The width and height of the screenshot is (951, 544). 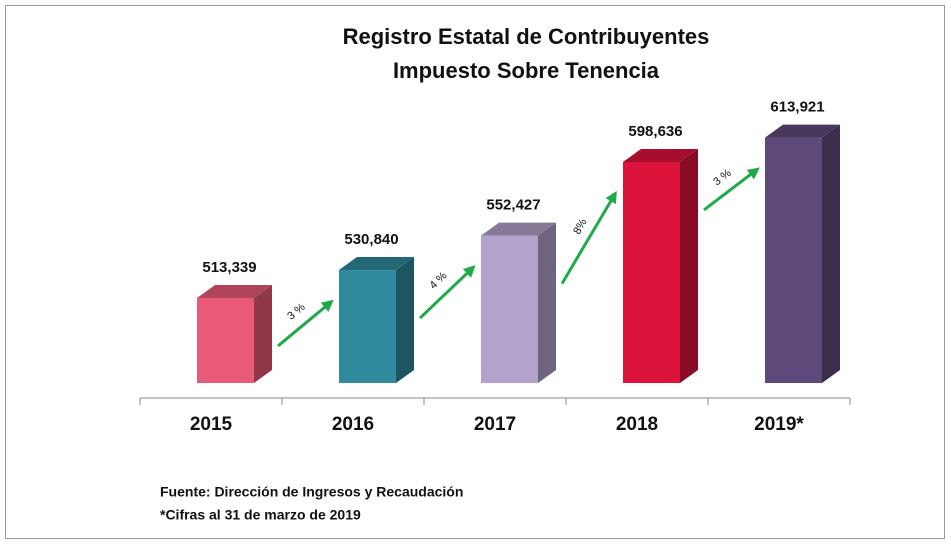 I want to click on value-label: 530,840, so click(x=371, y=239).